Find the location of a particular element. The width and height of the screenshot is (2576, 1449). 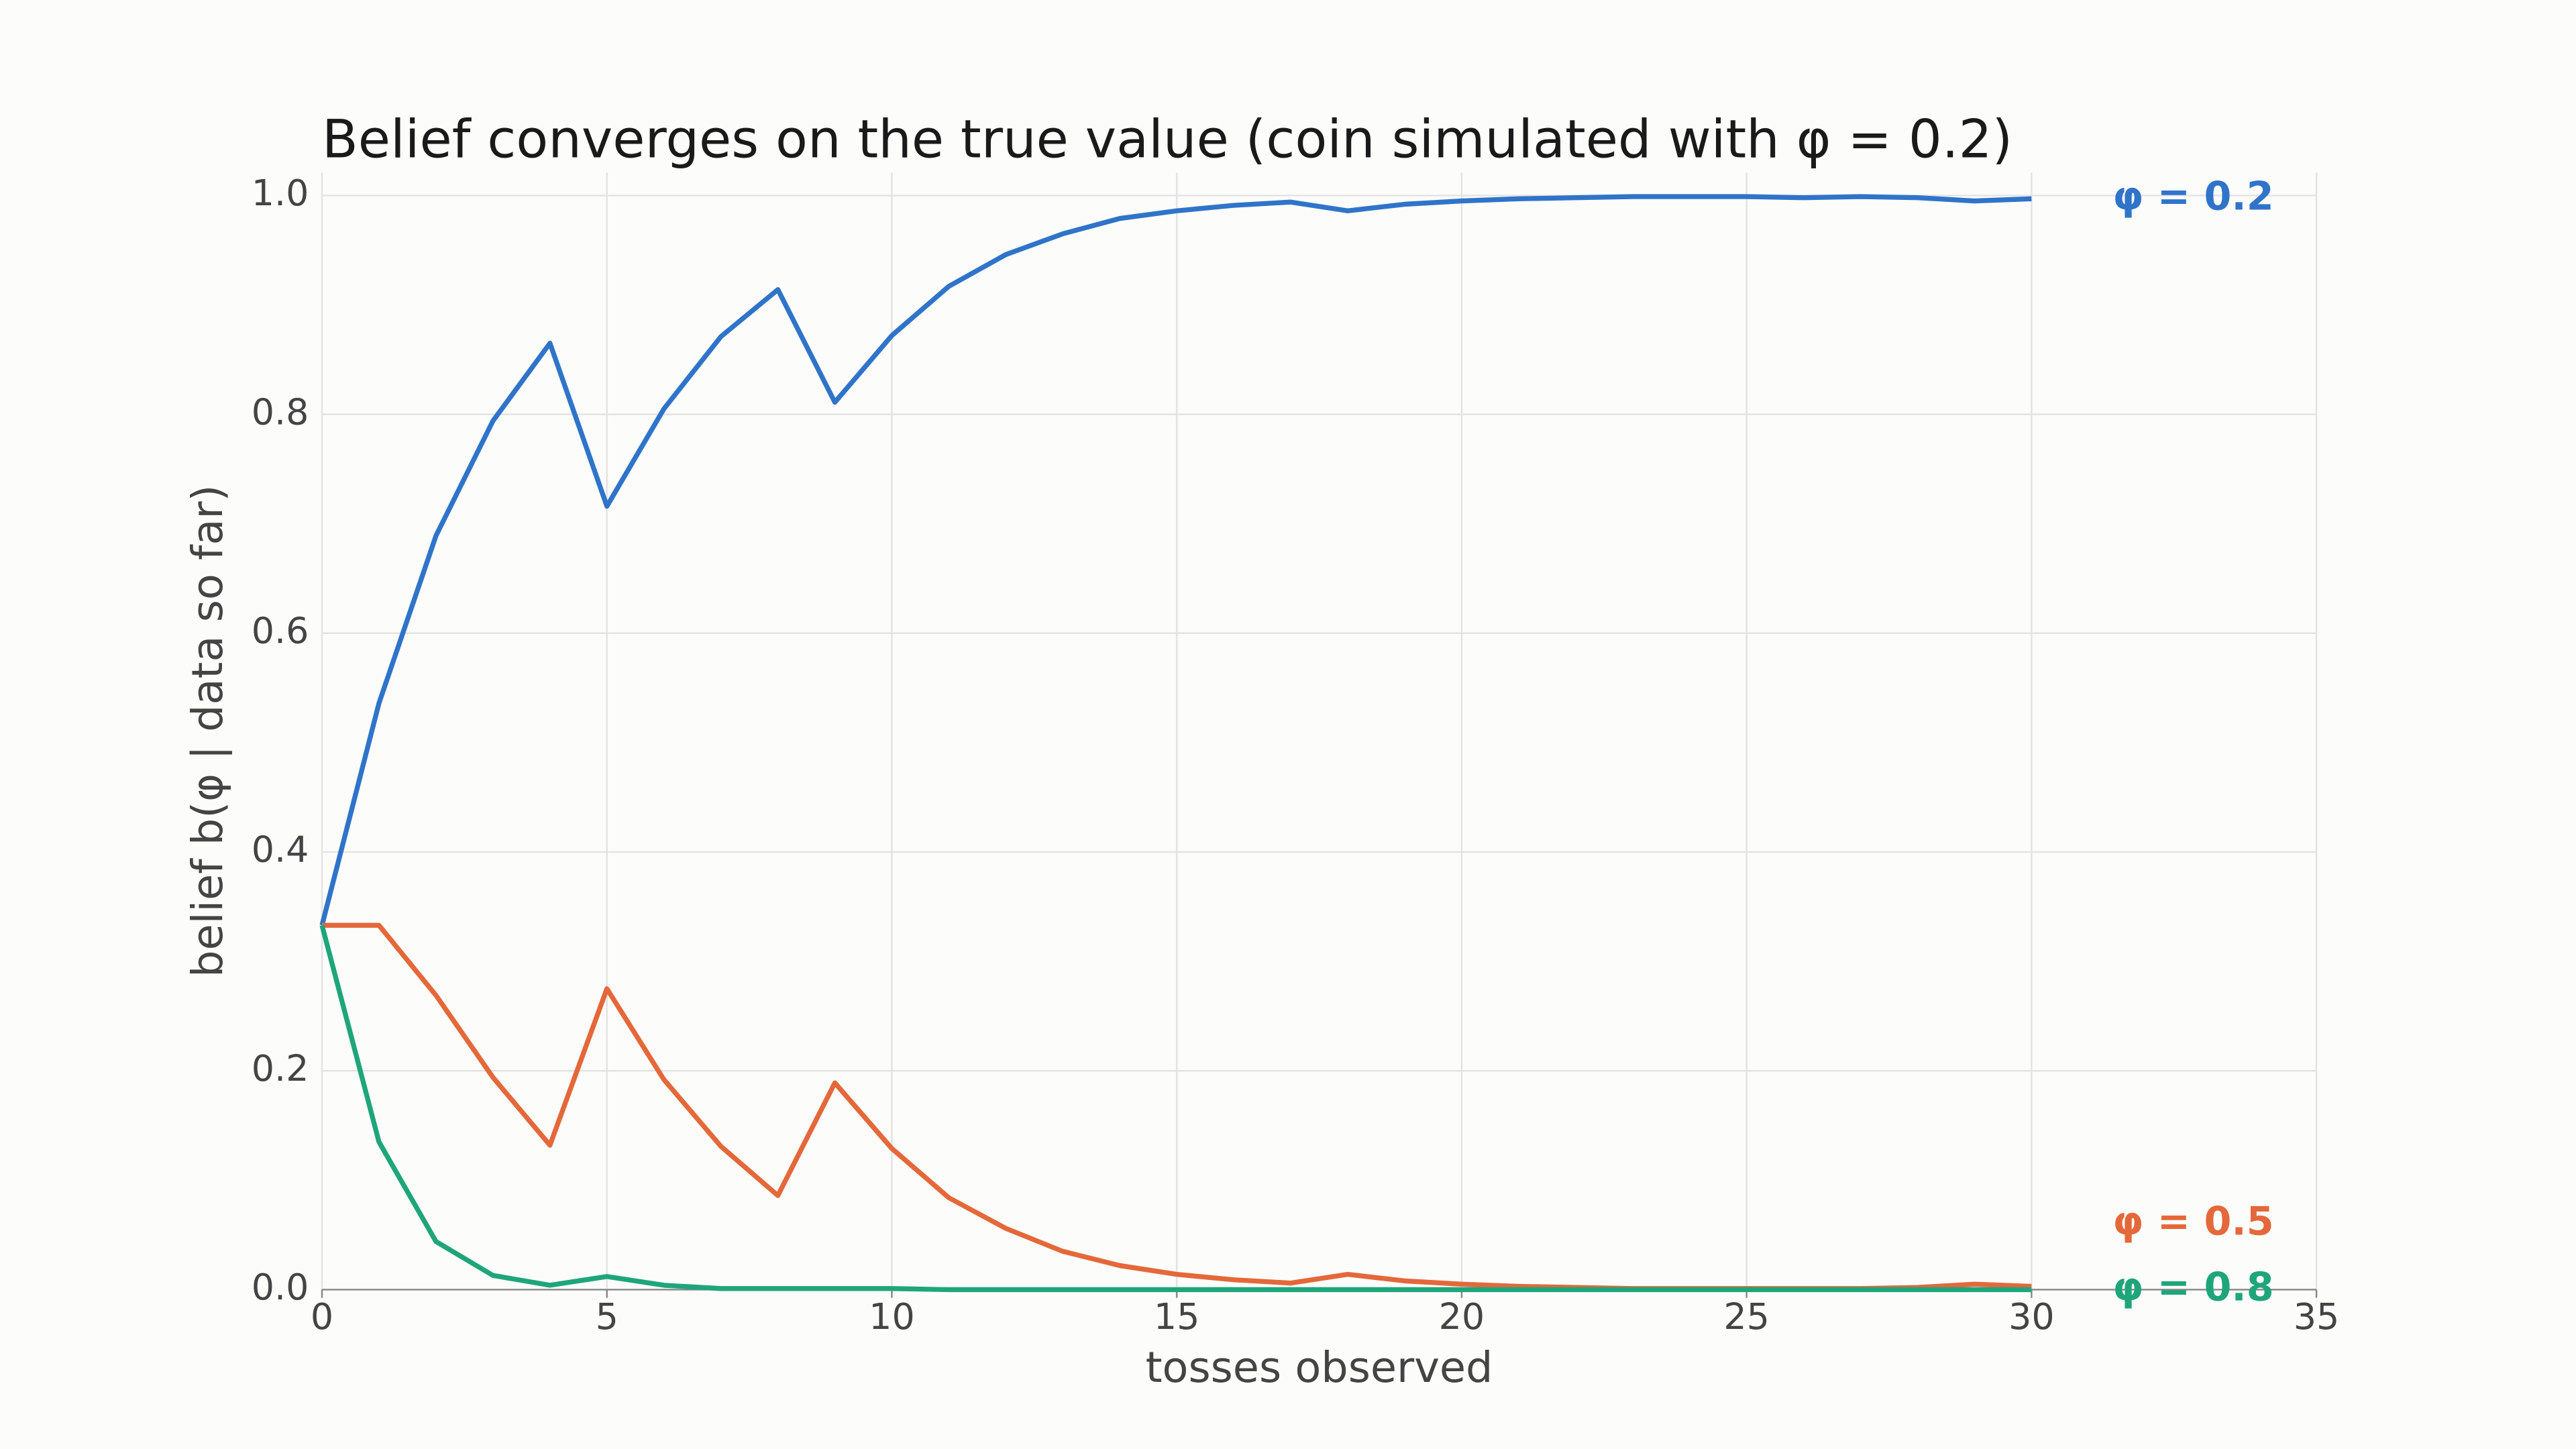

series-label: φ = 0.5 is located at coordinates (2192, 1221).